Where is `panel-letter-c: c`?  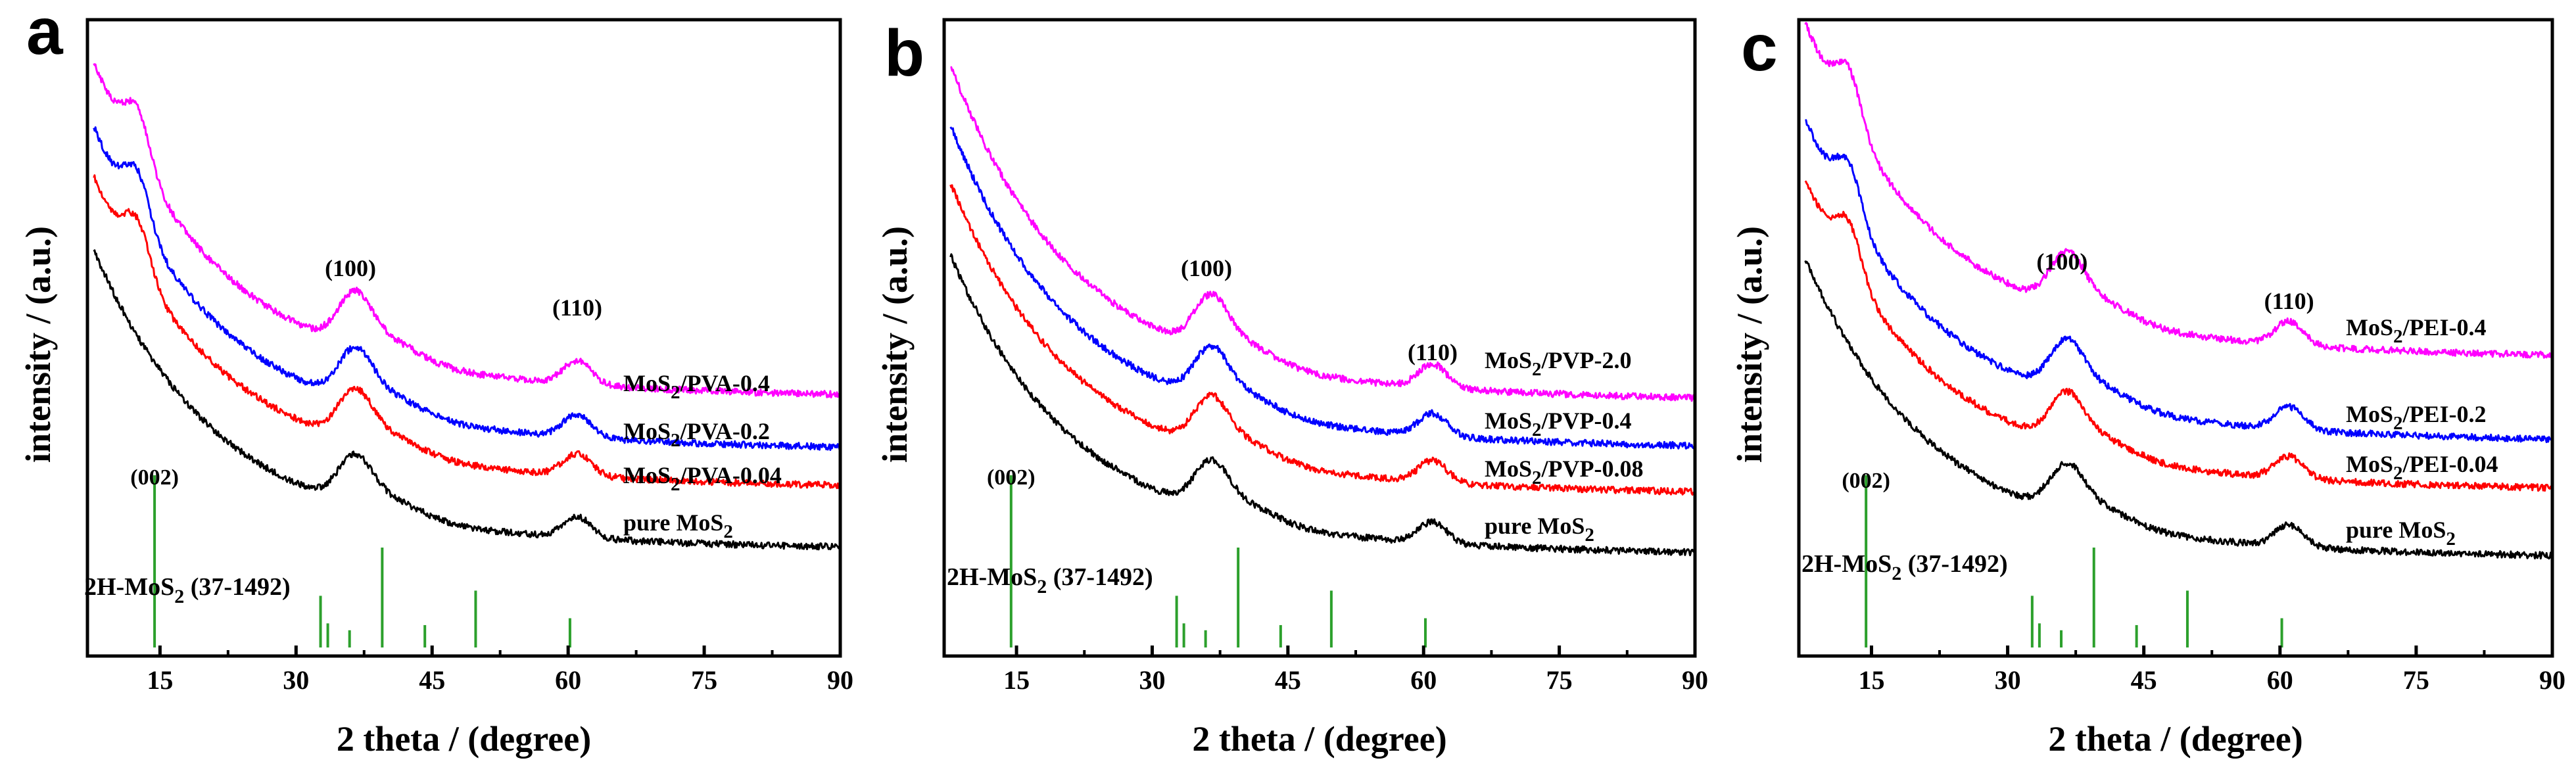 panel-letter-c: c is located at coordinates (1760, 48).